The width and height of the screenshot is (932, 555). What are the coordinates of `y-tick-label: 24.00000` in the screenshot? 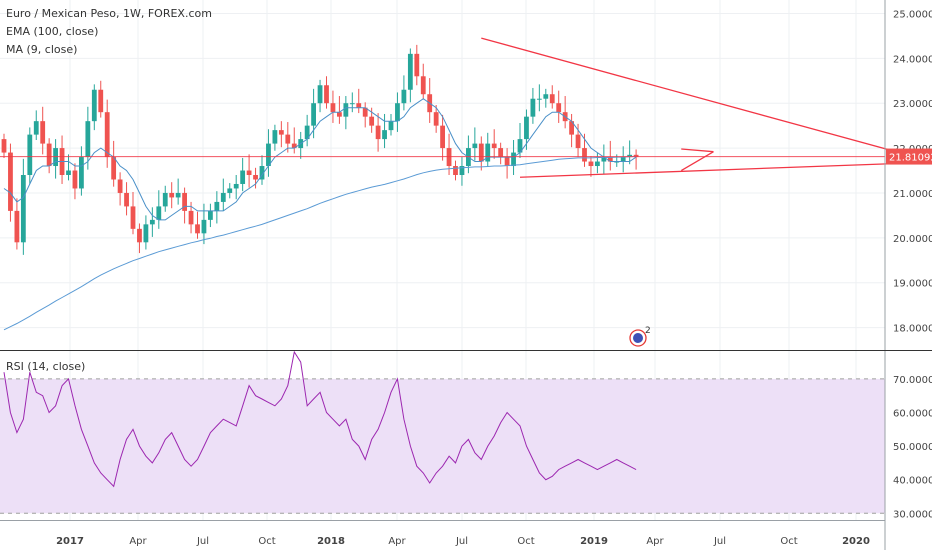 It's located at (912, 59).